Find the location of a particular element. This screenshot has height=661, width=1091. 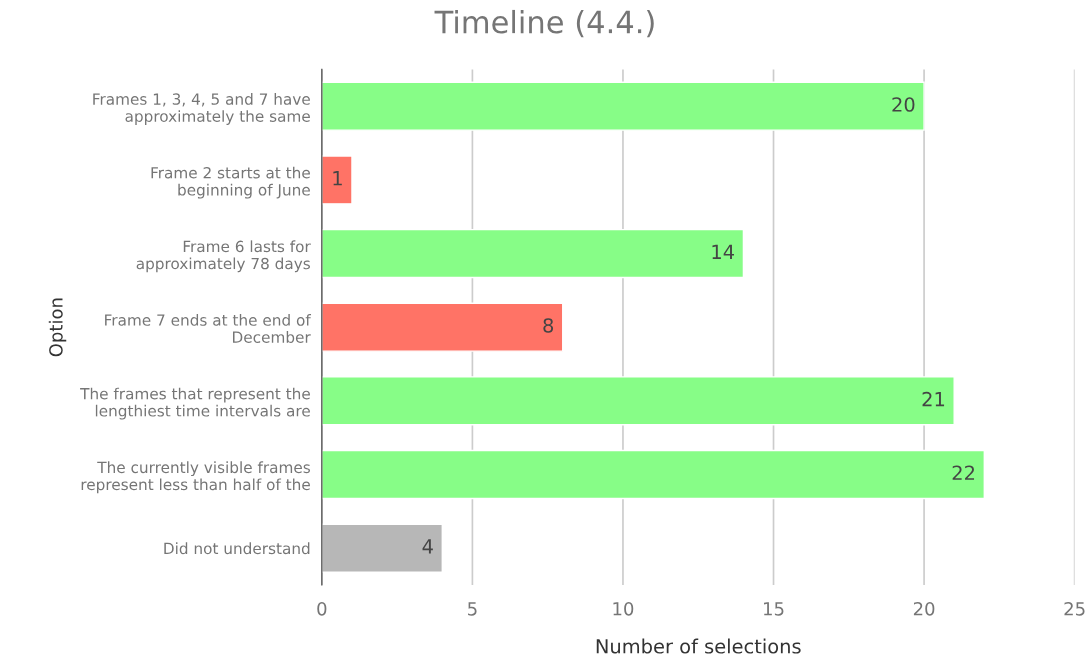

x-tick-label: 25 is located at coordinates (1074, 608).